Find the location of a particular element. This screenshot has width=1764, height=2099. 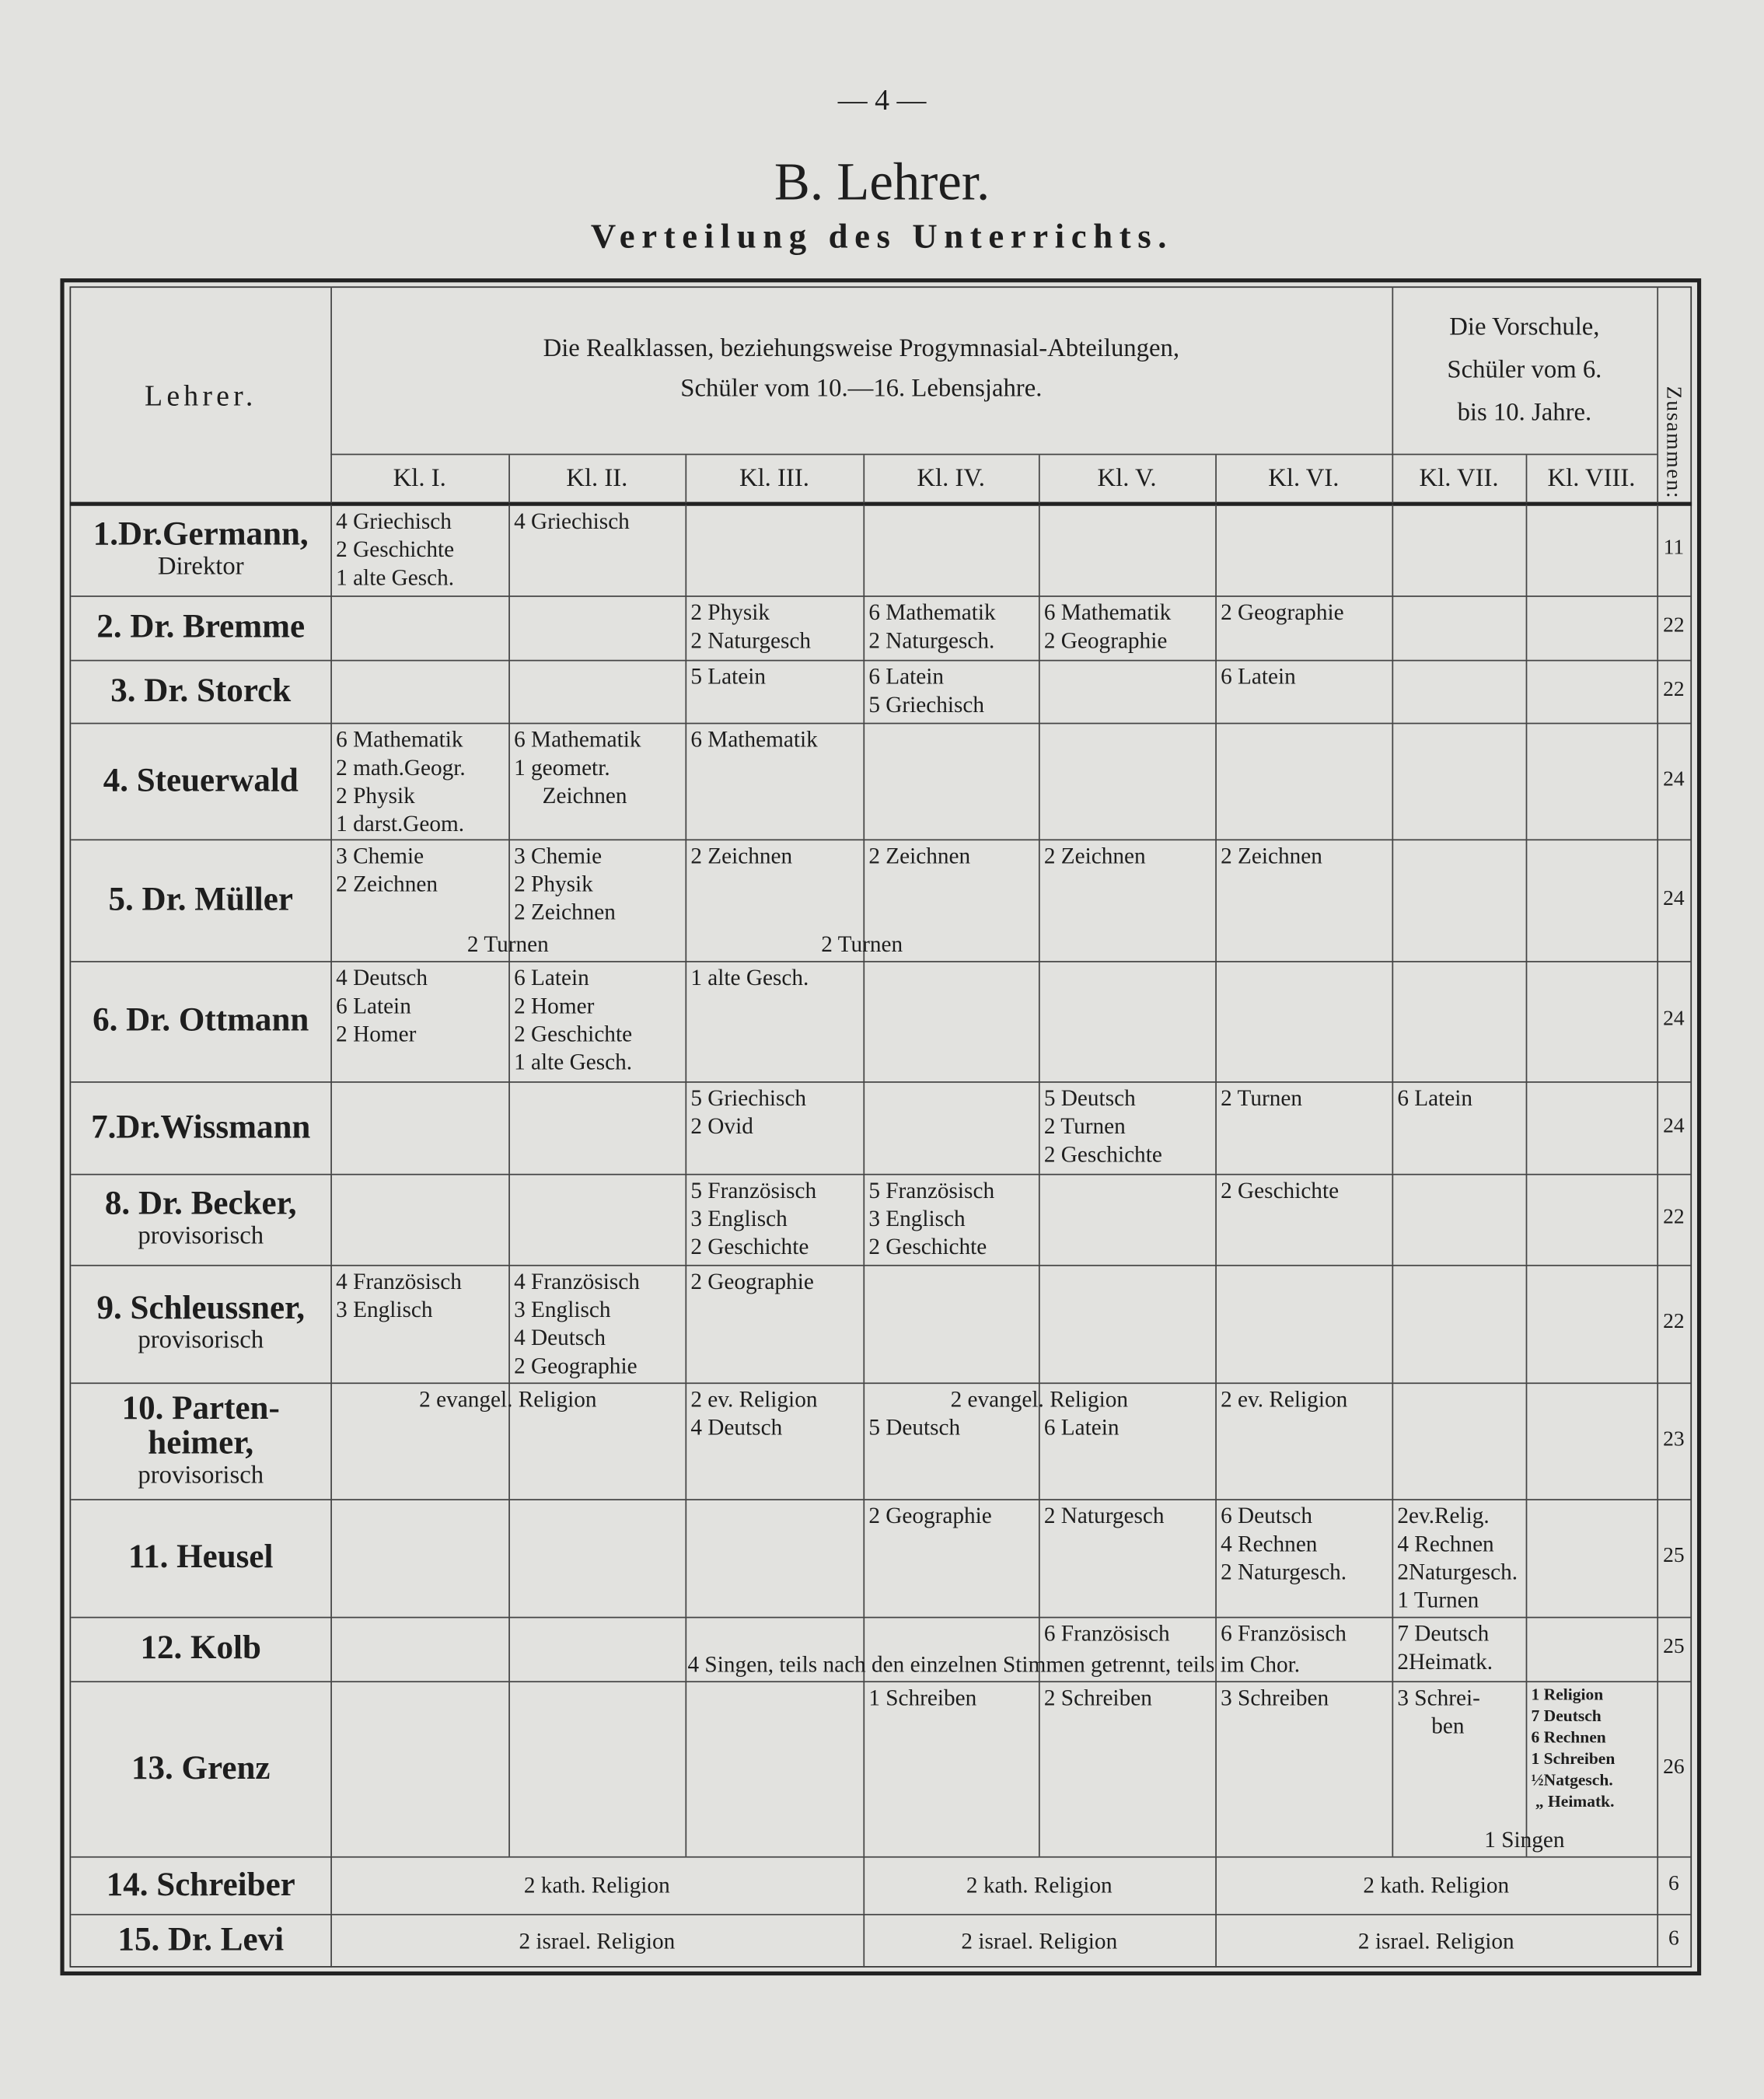

lesson-entry: 5 Griechisch is located at coordinates (748, 1098).